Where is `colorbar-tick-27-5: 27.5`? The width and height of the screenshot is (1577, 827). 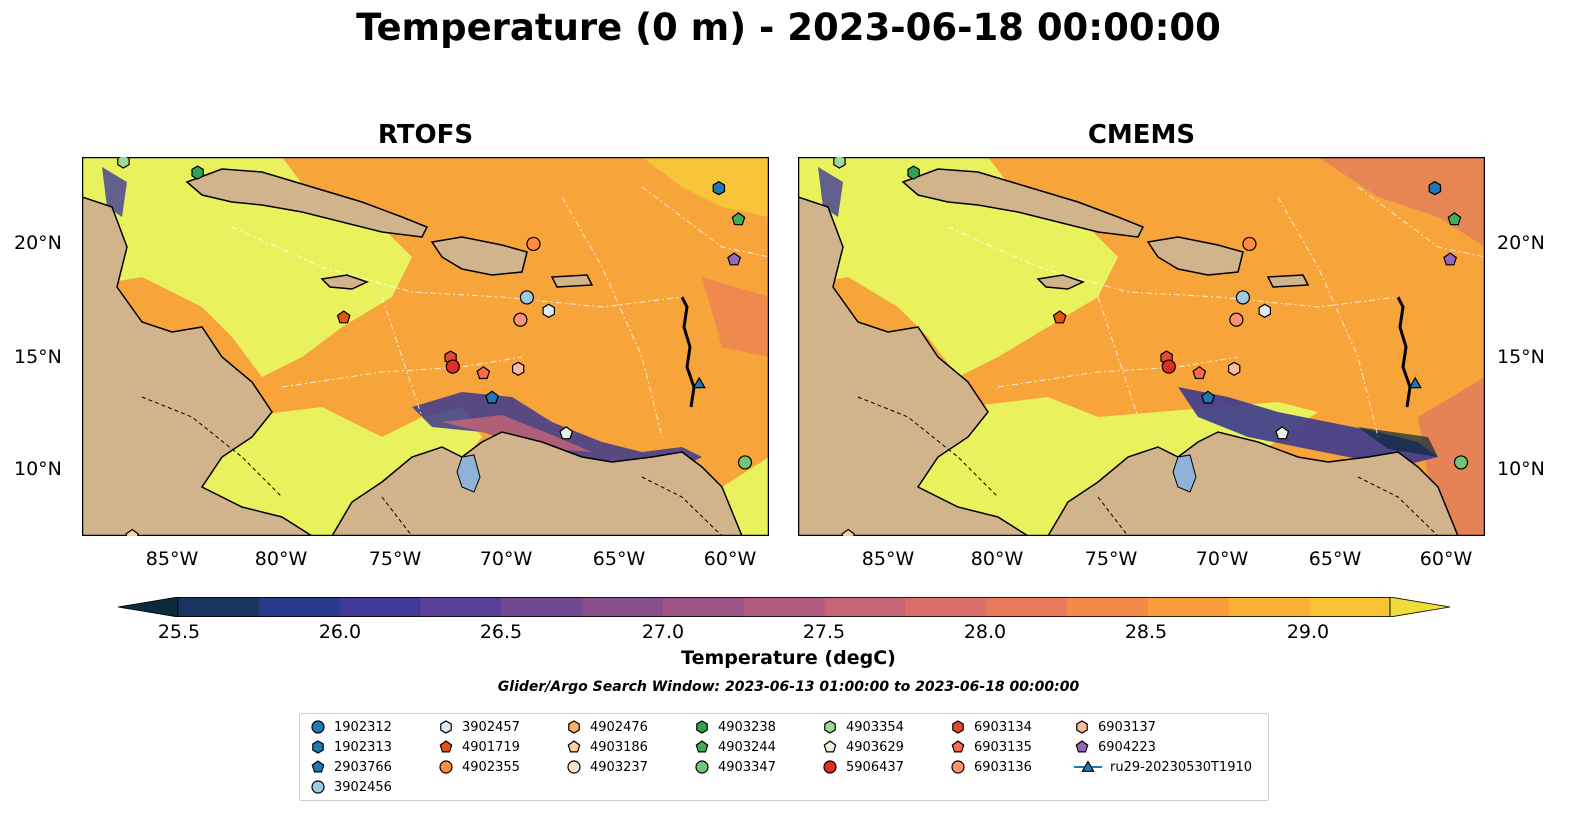 colorbar-tick-27-5: 27.5 is located at coordinates (824, 632).